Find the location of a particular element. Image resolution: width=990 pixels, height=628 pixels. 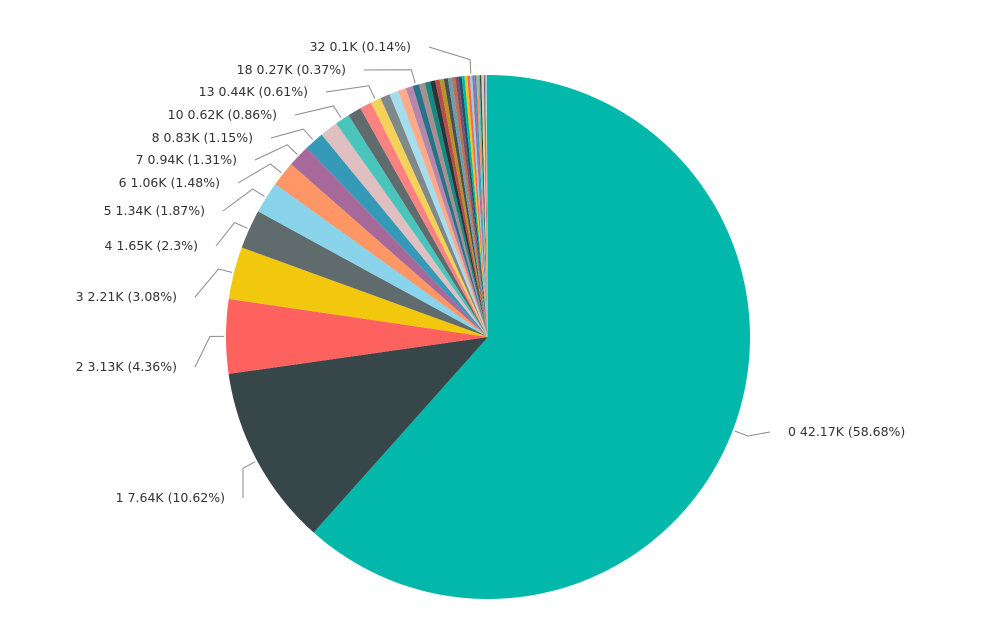

slice-label-7: 7 0.94K (1.31%) is located at coordinates (186, 159).